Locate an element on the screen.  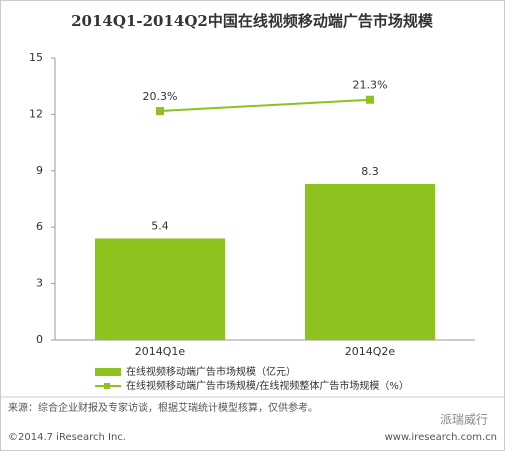
x-tick-label: 2014Q1e is located at coordinates (160, 351).